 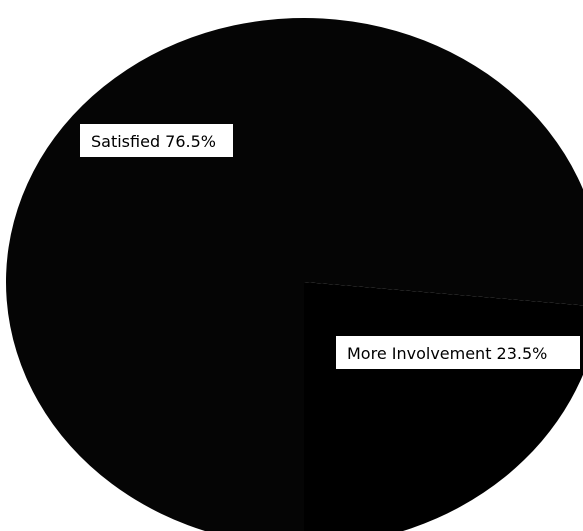 I want to click on slice-label-more-involvement: More Involvement 23.5%, so click(x=458, y=352).